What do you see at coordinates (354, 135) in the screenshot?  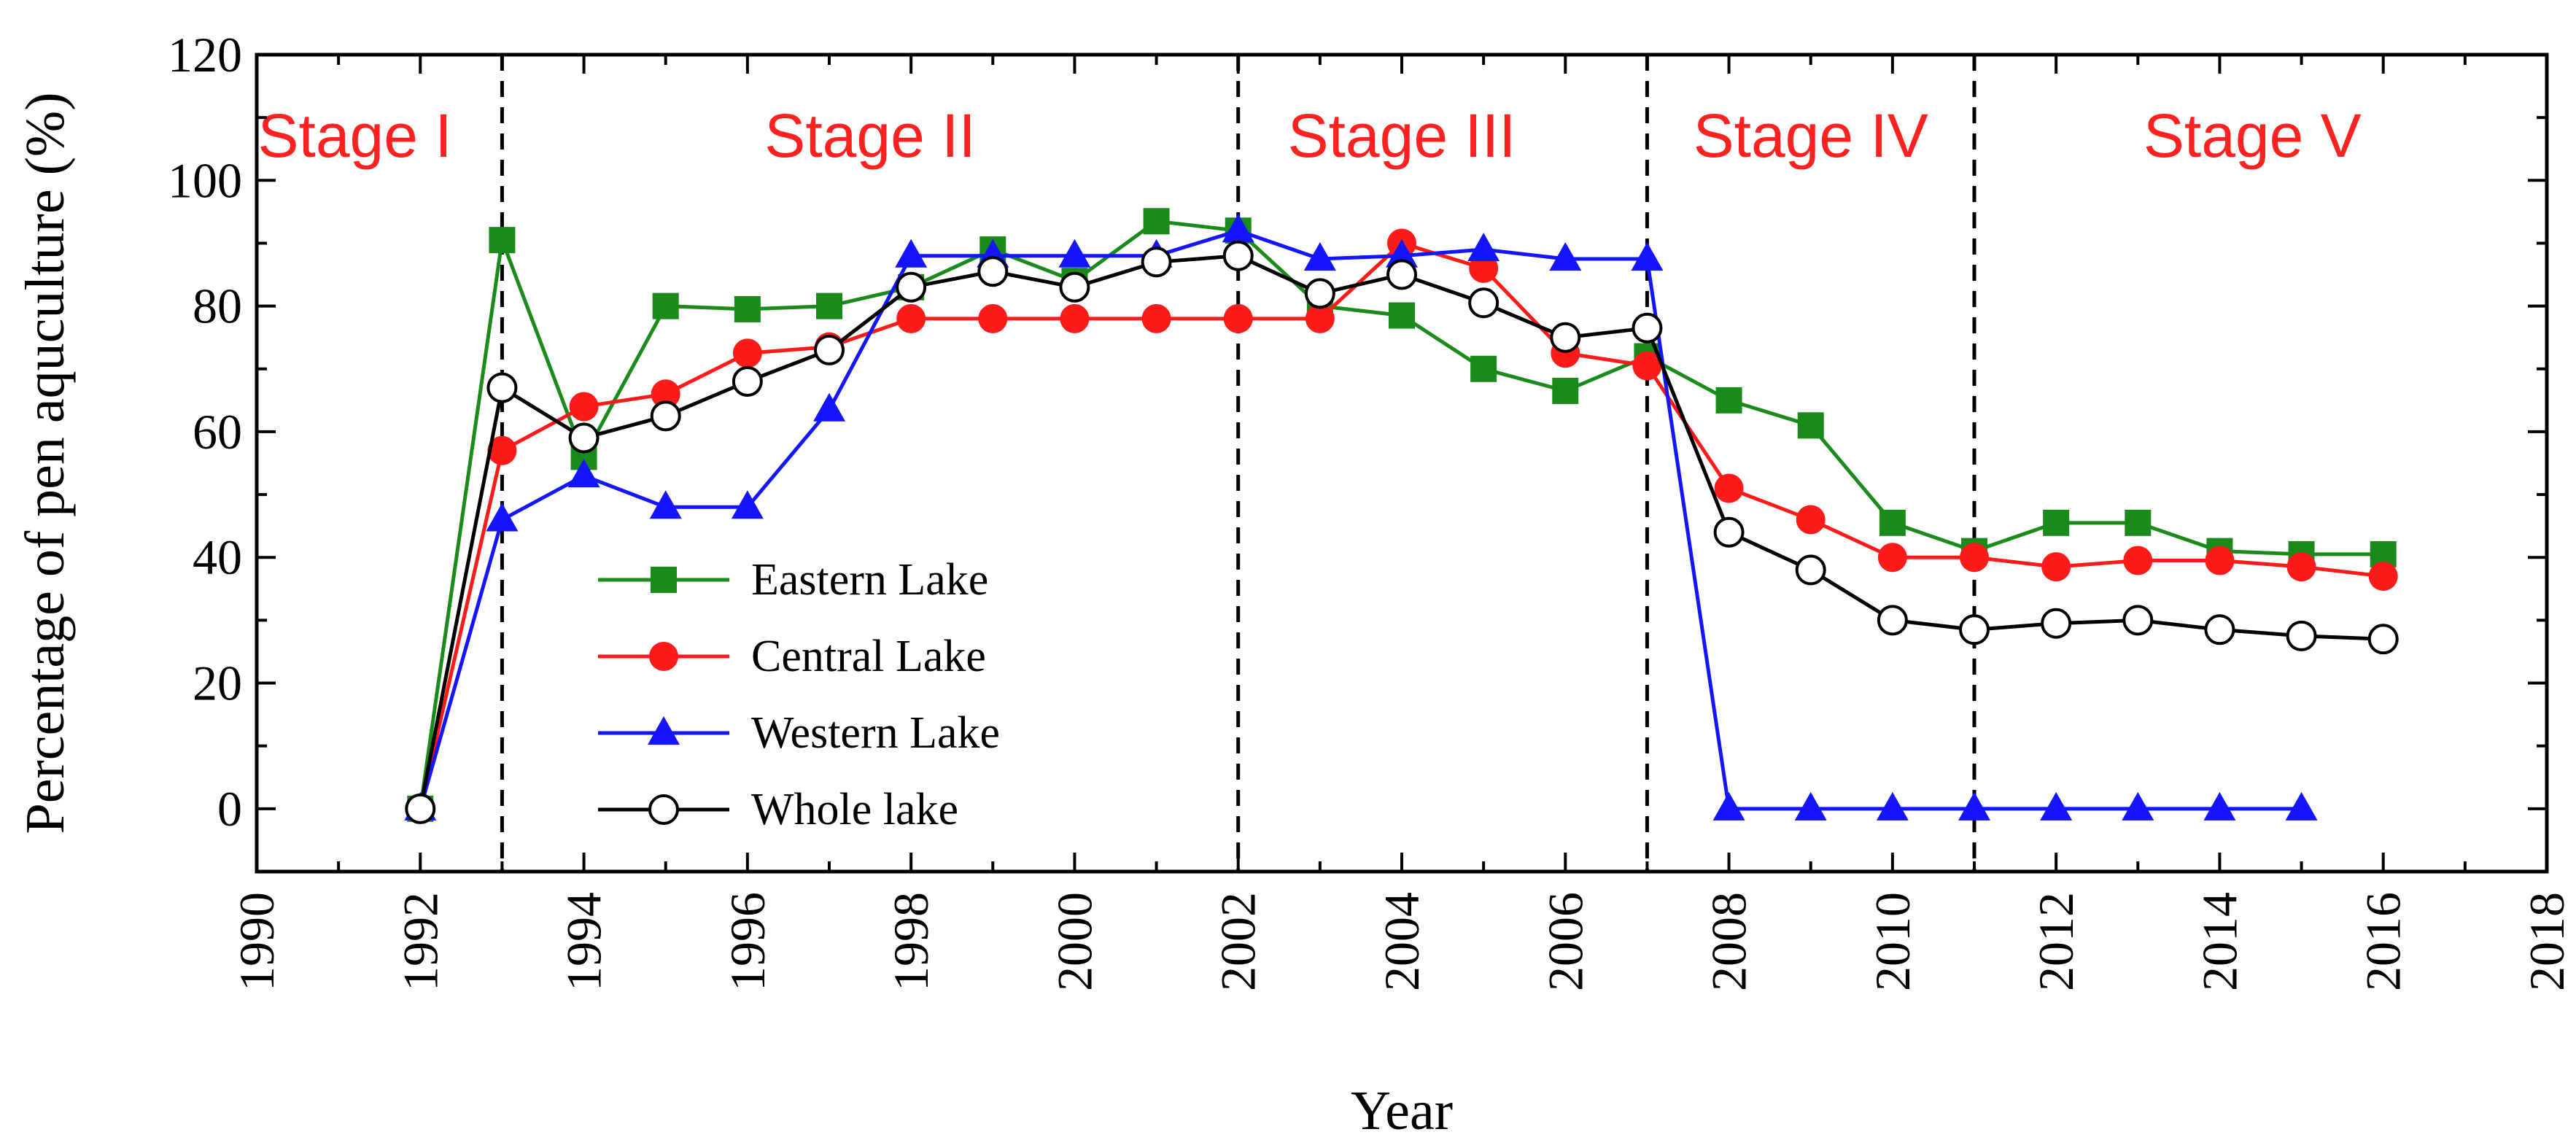 I see `stage-label: Stage I` at bounding box center [354, 135].